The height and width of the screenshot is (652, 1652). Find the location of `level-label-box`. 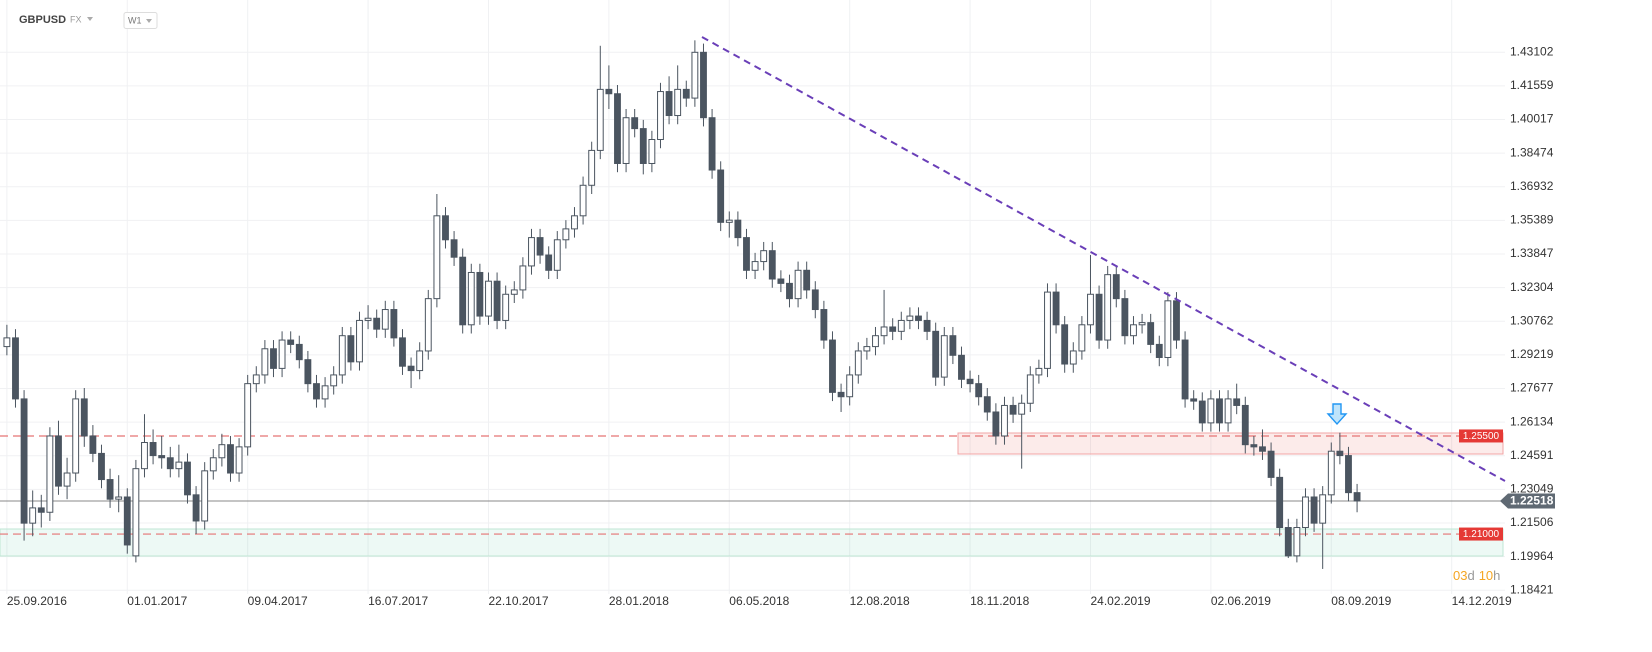

level-label-box is located at coordinates (1481, 534).